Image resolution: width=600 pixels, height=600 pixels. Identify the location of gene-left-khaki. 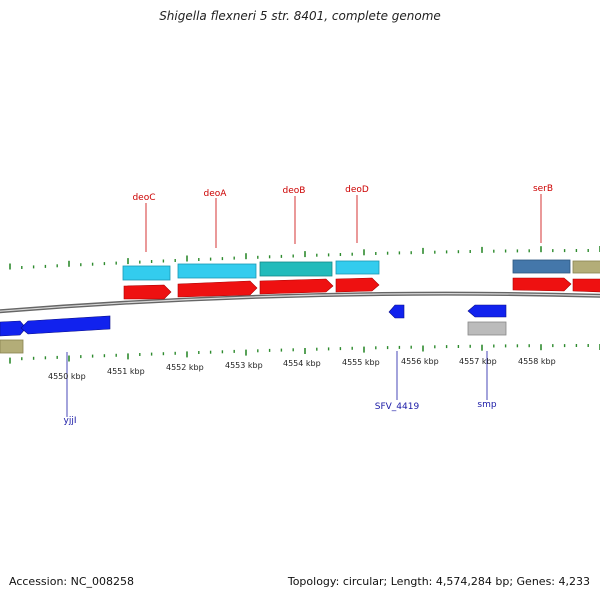
(12, 346).